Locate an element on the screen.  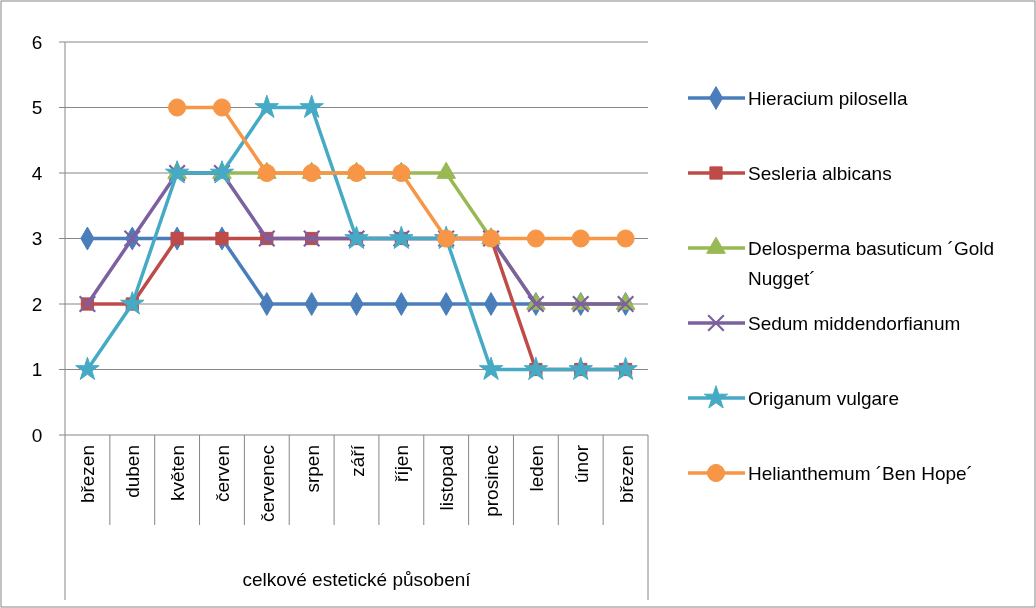
x-tick-label: září is located at coordinates (357, 460).